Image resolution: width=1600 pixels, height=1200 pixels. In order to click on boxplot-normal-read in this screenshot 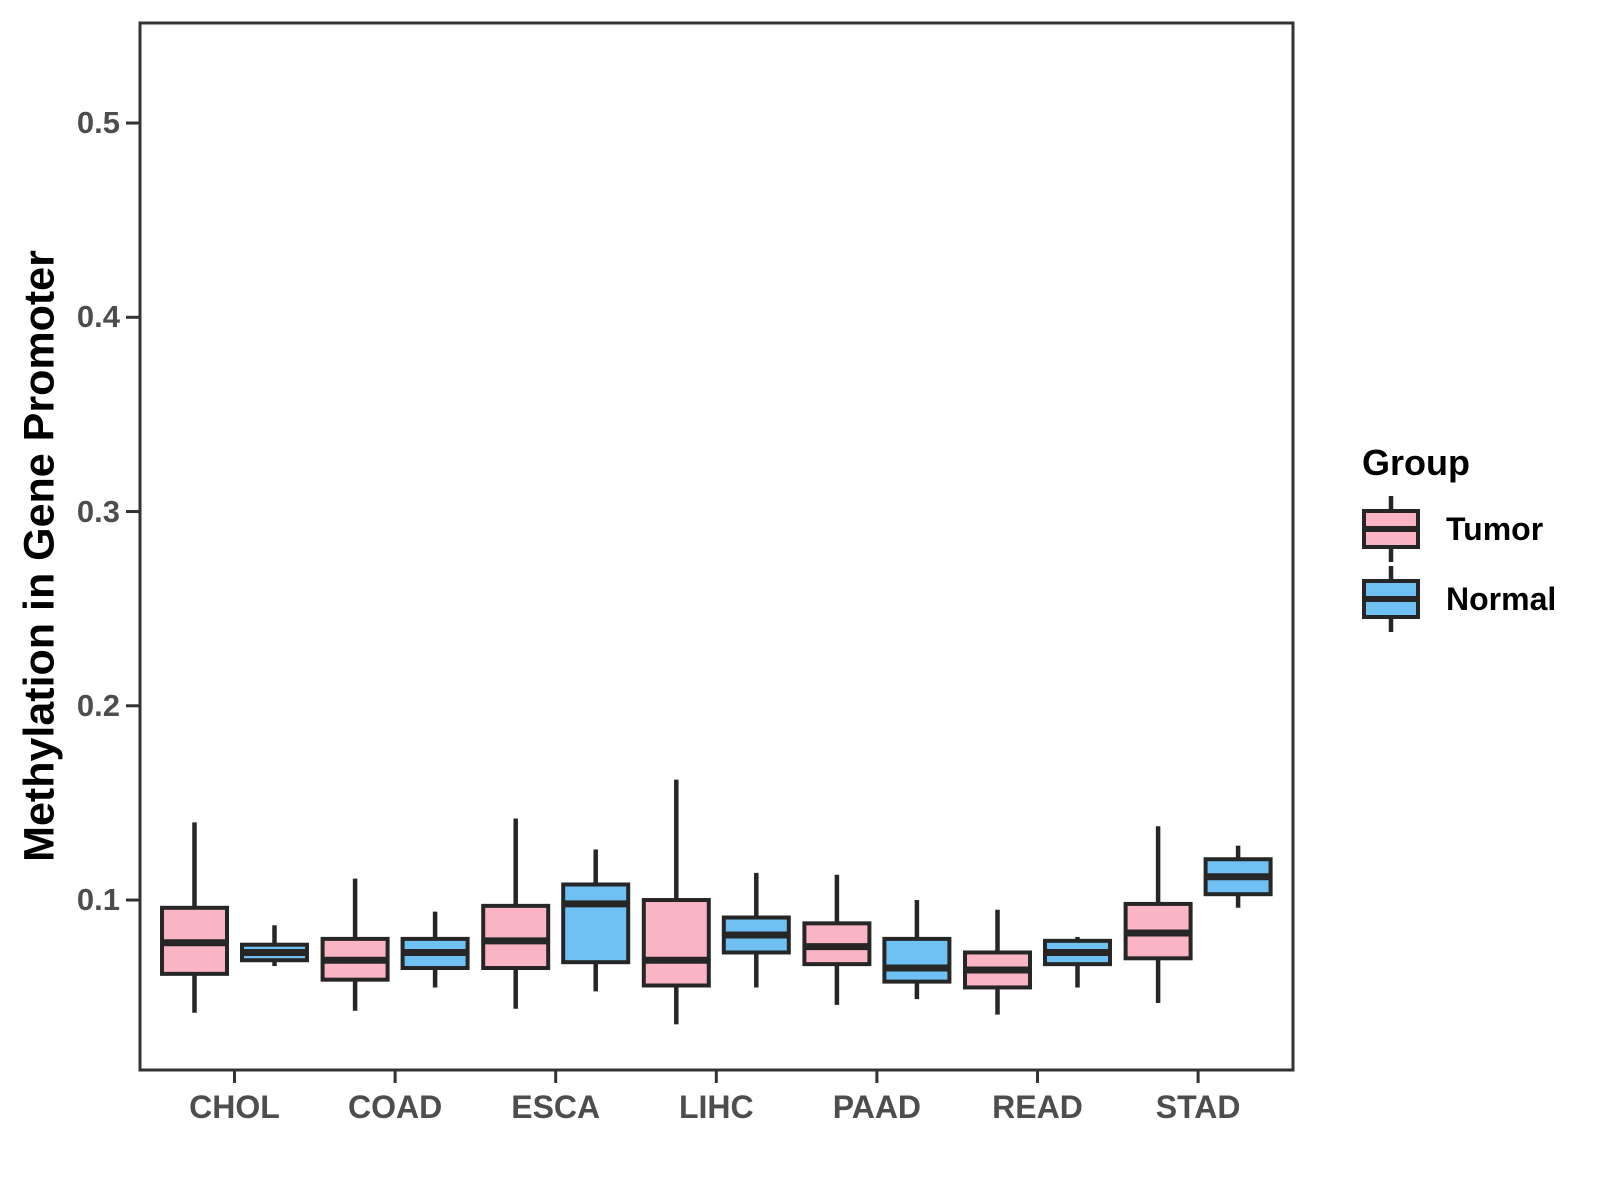, I will do `click(1077, 962)`.